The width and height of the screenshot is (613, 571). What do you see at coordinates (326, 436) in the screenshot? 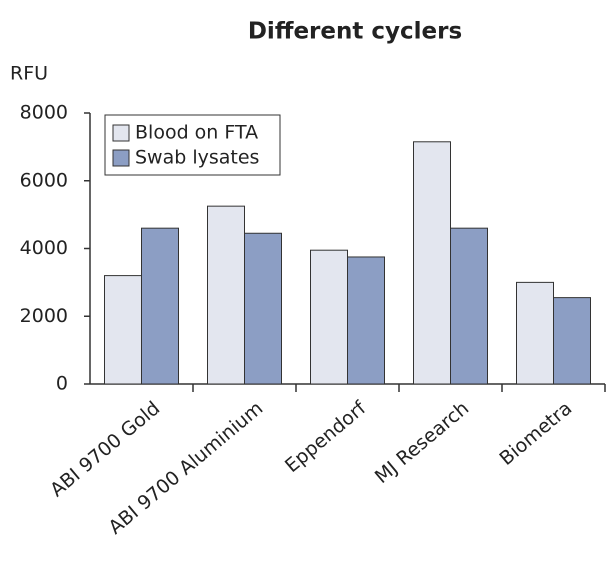
I see `x-tick-label: Eppendorf` at bounding box center [326, 436].